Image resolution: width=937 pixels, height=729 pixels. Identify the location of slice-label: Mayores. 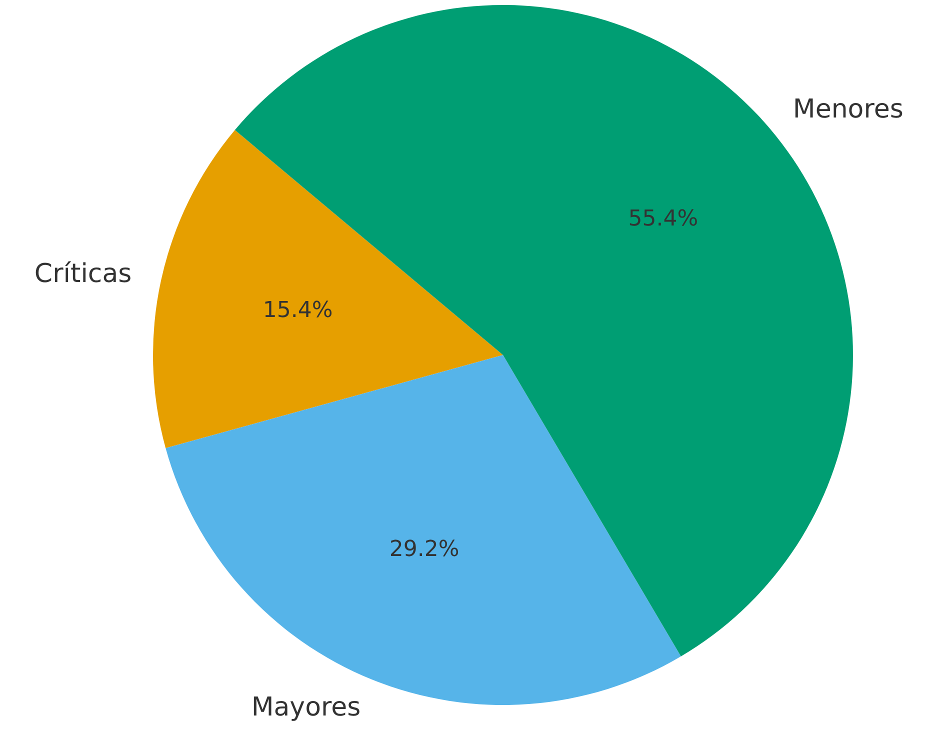
(306, 707).